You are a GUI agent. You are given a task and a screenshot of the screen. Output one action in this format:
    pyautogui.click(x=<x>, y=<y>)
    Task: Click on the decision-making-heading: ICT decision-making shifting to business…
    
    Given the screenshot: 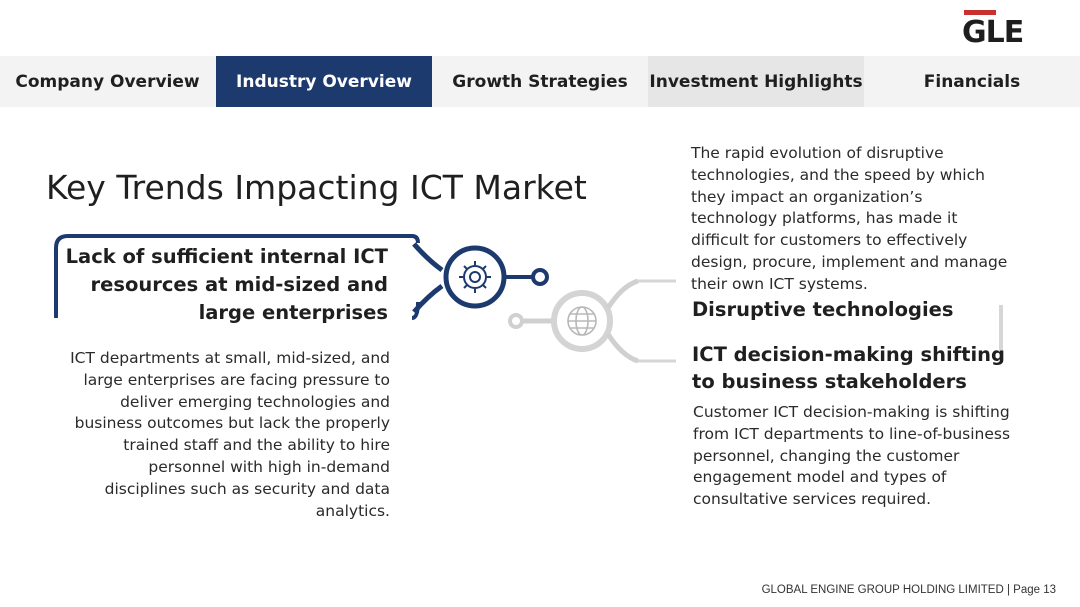 What is the action you would take?
    pyautogui.click(x=849, y=368)
    